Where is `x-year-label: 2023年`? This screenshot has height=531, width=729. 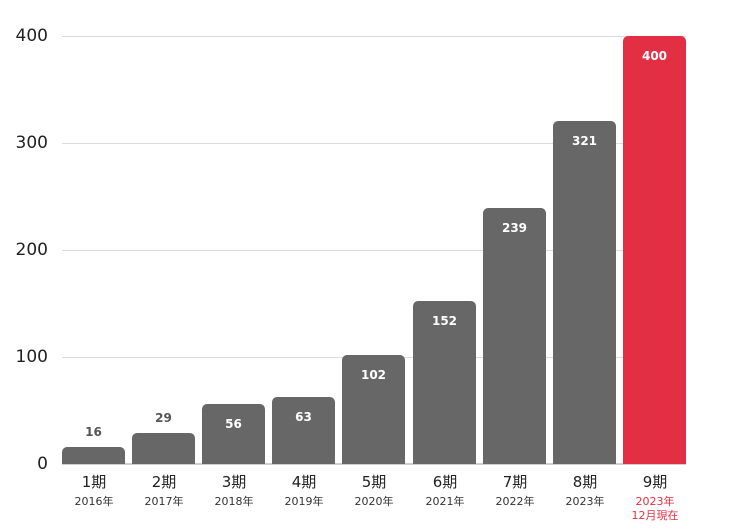 x-year-label: 2023年 is located at coordinates (585, 502).